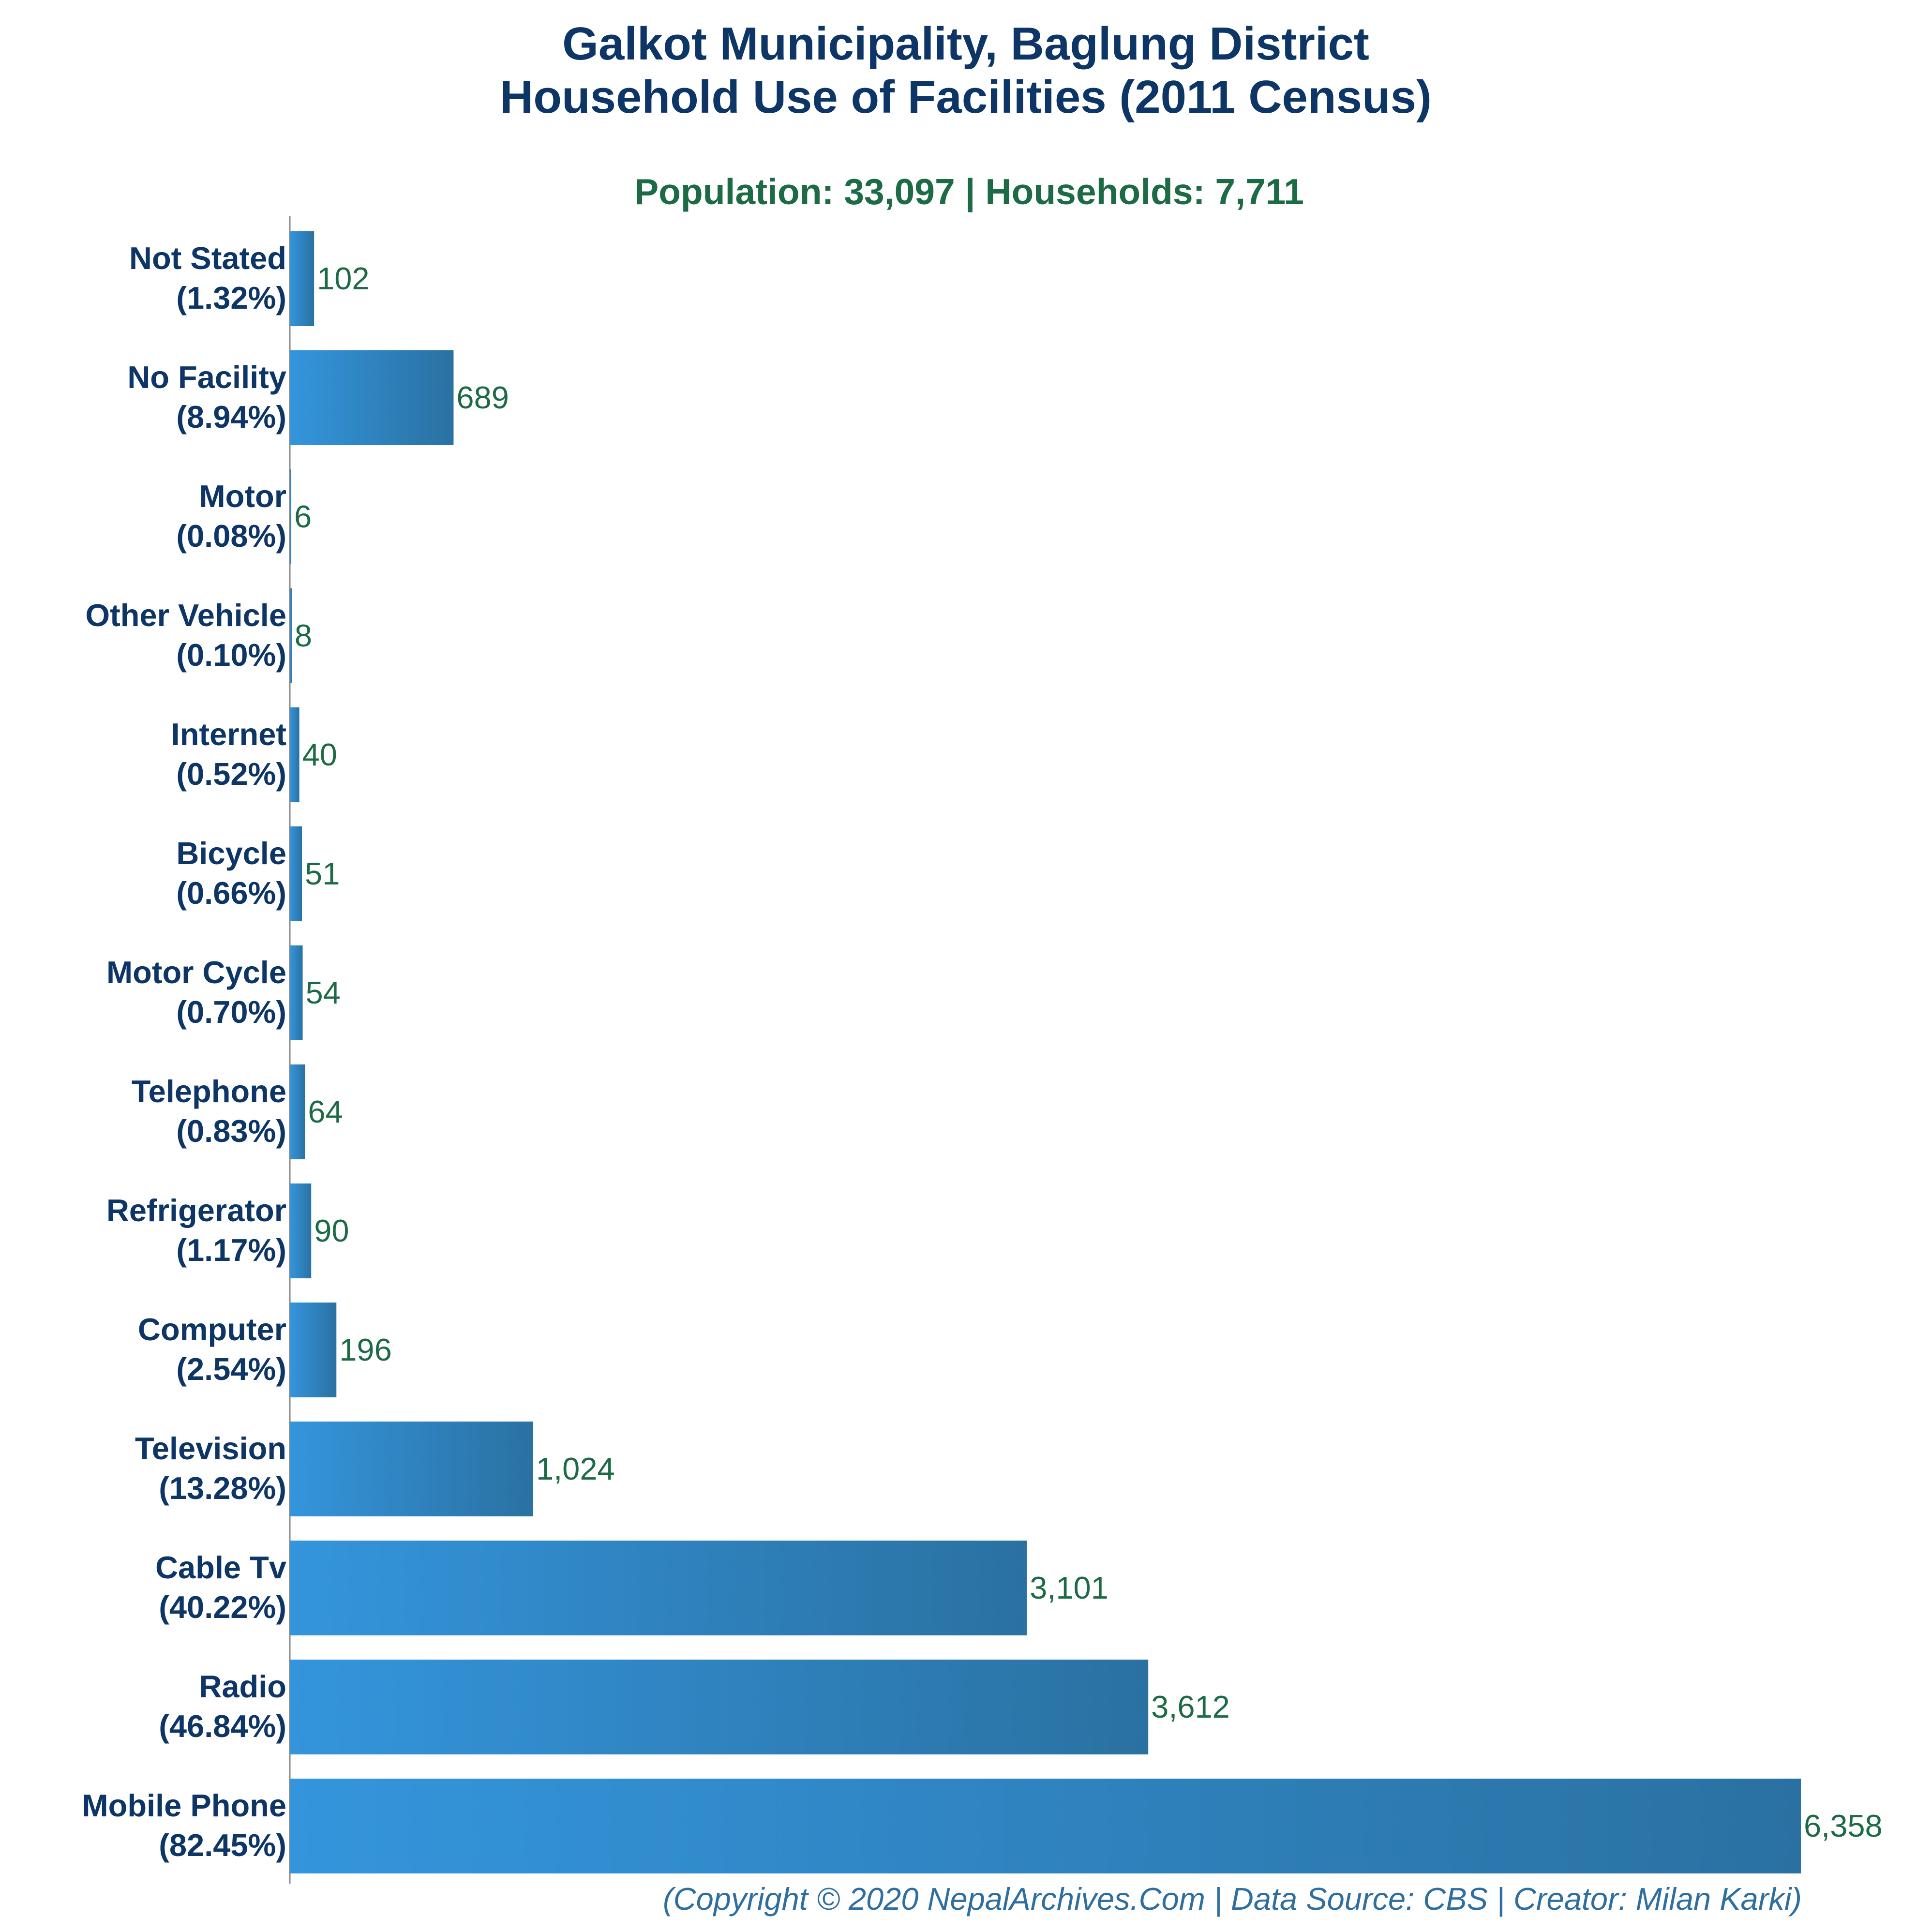 Image resolution: width=1932 pixels, height=1932 pixels. I want to click on category-pct-no-facility: (8.94%), so click(231, 416).